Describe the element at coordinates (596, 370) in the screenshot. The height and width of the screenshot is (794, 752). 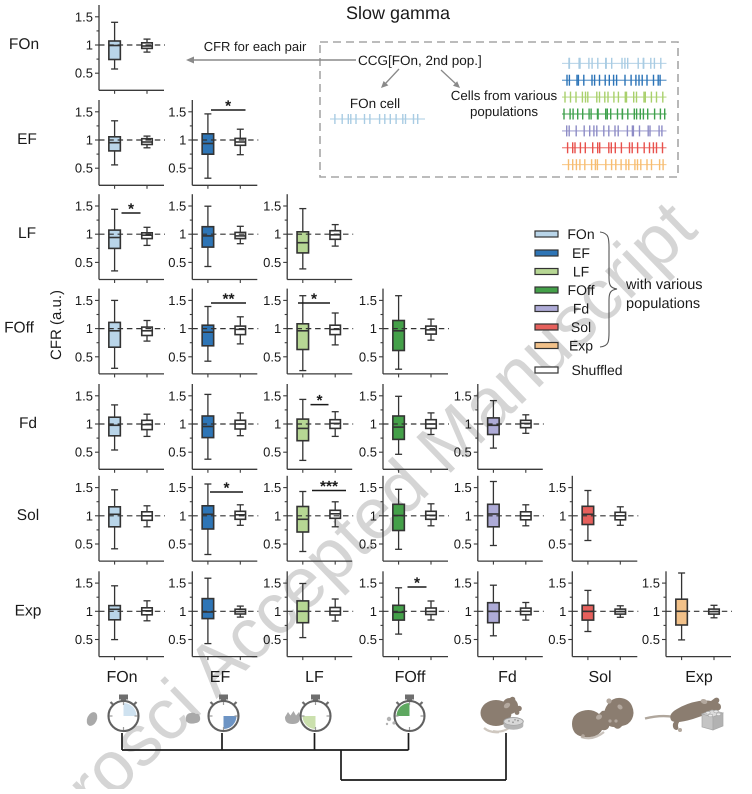
I see `svg-text: Shuffled` at that location.